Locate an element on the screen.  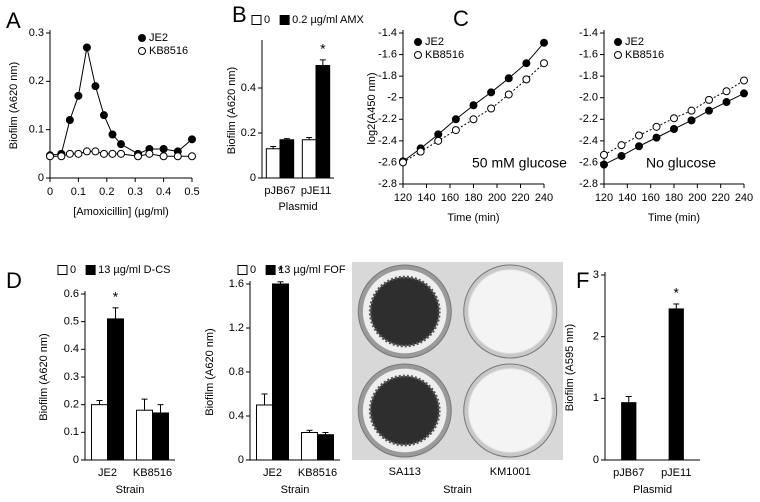
series-line is located at coordinates (473, 112).